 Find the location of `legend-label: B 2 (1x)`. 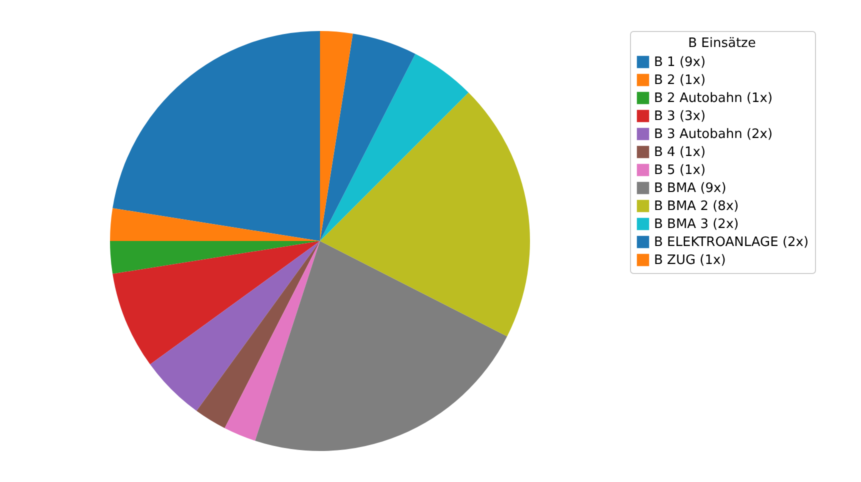

legend-label: B 2 (1x) is located at coordinates (680, 80).